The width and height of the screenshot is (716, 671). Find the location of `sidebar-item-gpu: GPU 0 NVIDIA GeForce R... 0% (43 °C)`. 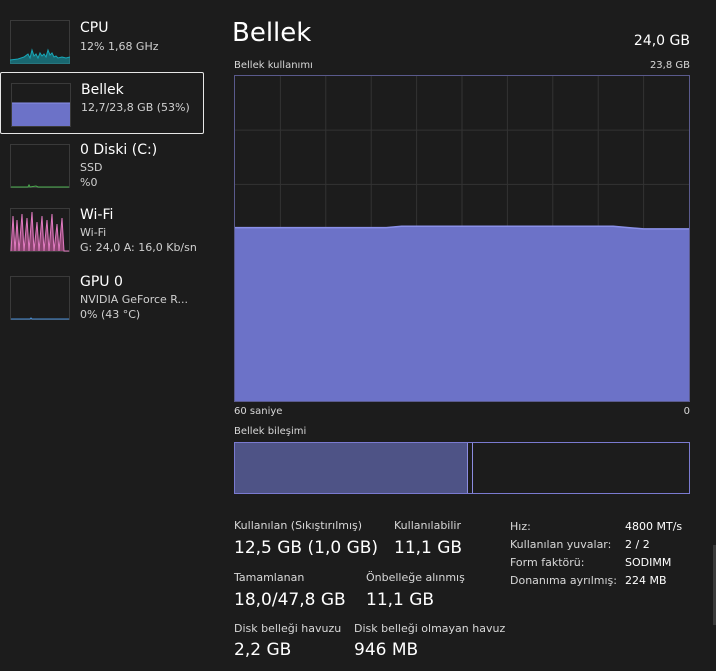

sidebar-item-gpu: GPU 0 NVIDIA GeForce R... 0% (43 °C) is located at coordinates (102, 299).